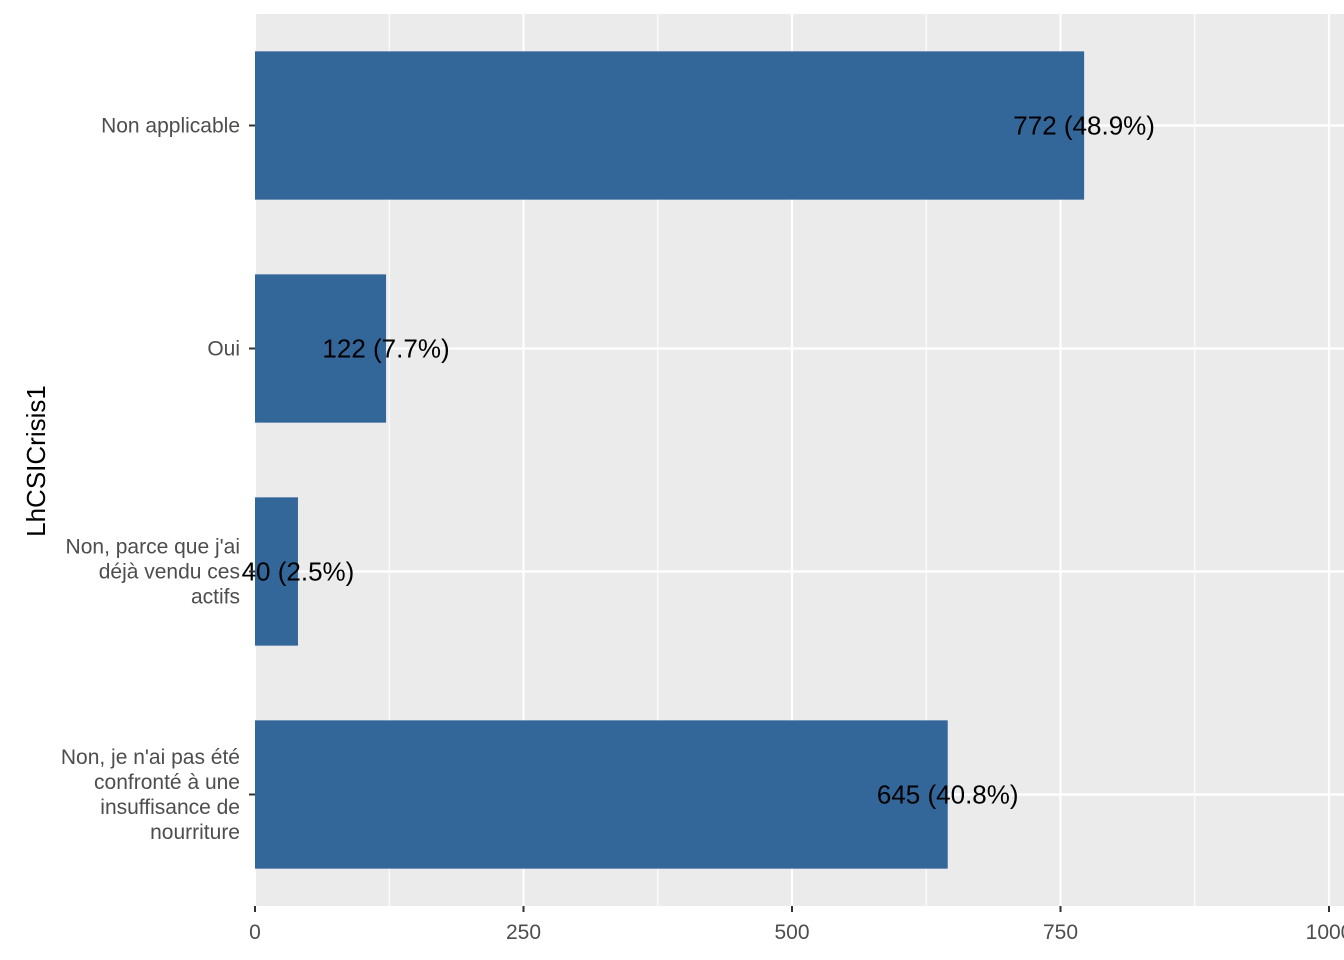 The width and height of the screenshot is (1344, 960). I want to click on x-tick-label: 500, so click(791, 932).